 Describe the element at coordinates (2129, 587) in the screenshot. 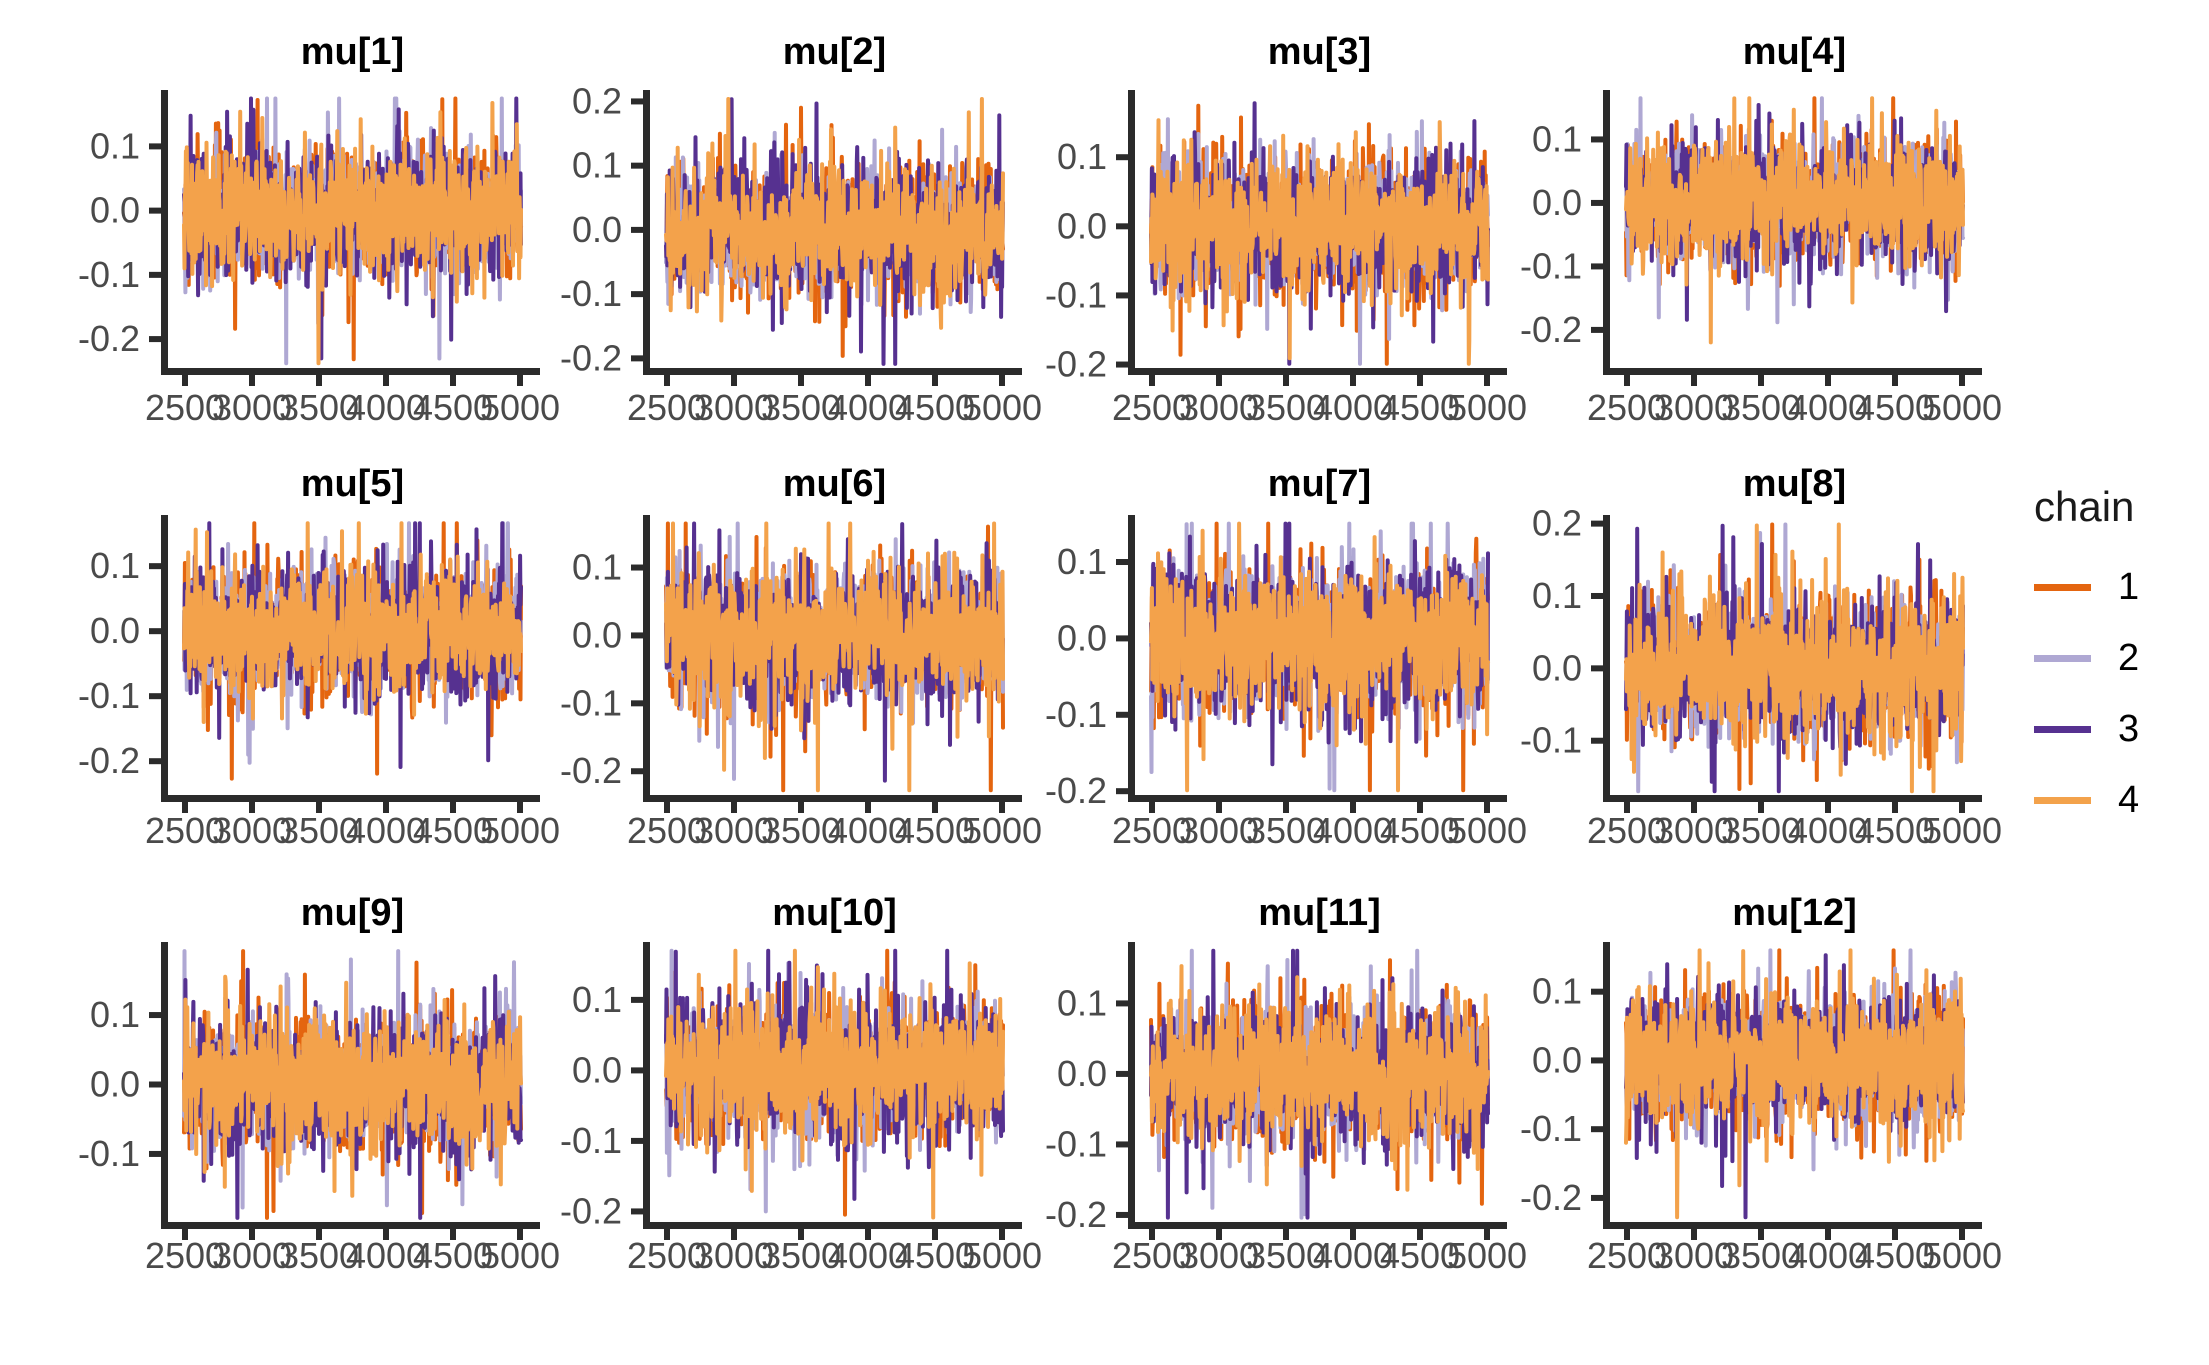

I see `legend-entry-label: 1` at that location.